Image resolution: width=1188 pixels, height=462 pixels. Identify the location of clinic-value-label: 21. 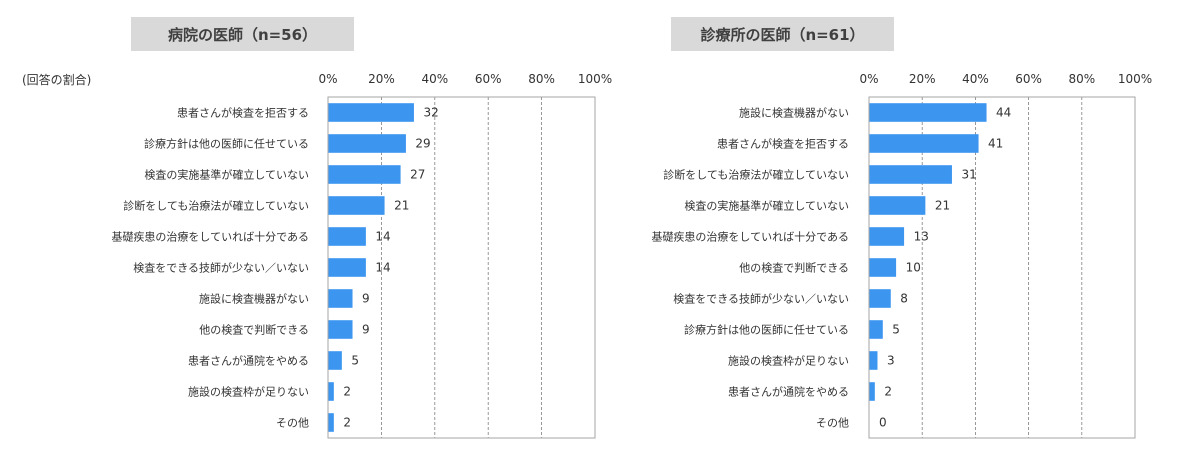
(942, 206).